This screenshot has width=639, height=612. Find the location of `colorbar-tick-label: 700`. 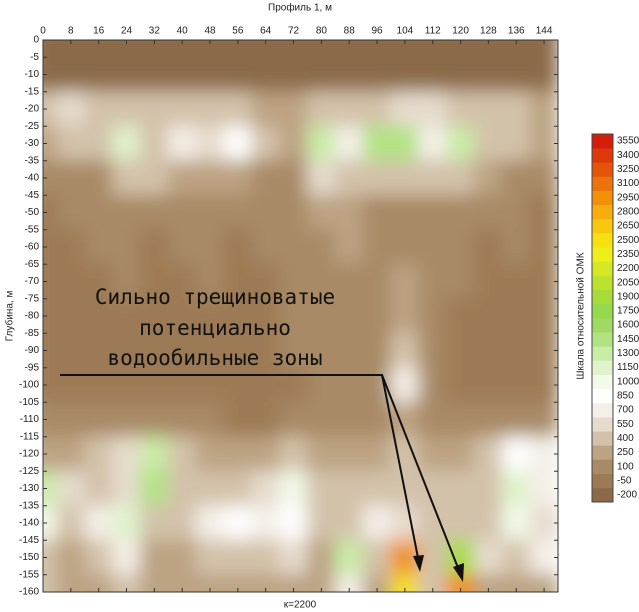

colorbar-tick-label: 700 is located at coordinates (625, 410).